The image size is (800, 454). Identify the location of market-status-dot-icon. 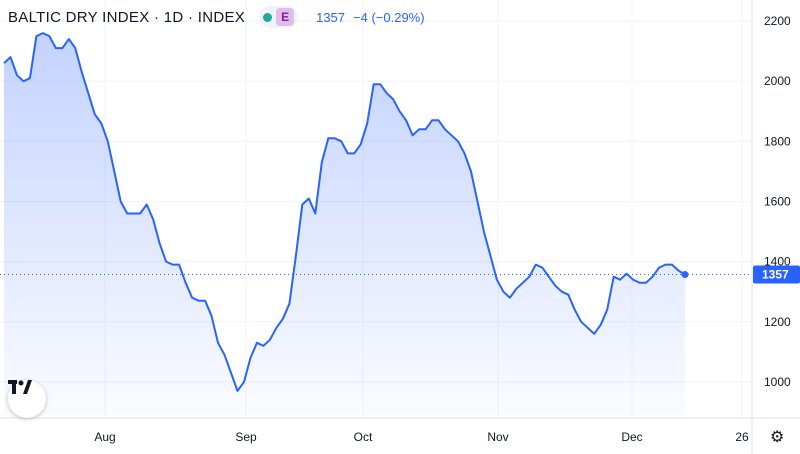
(268, 17).